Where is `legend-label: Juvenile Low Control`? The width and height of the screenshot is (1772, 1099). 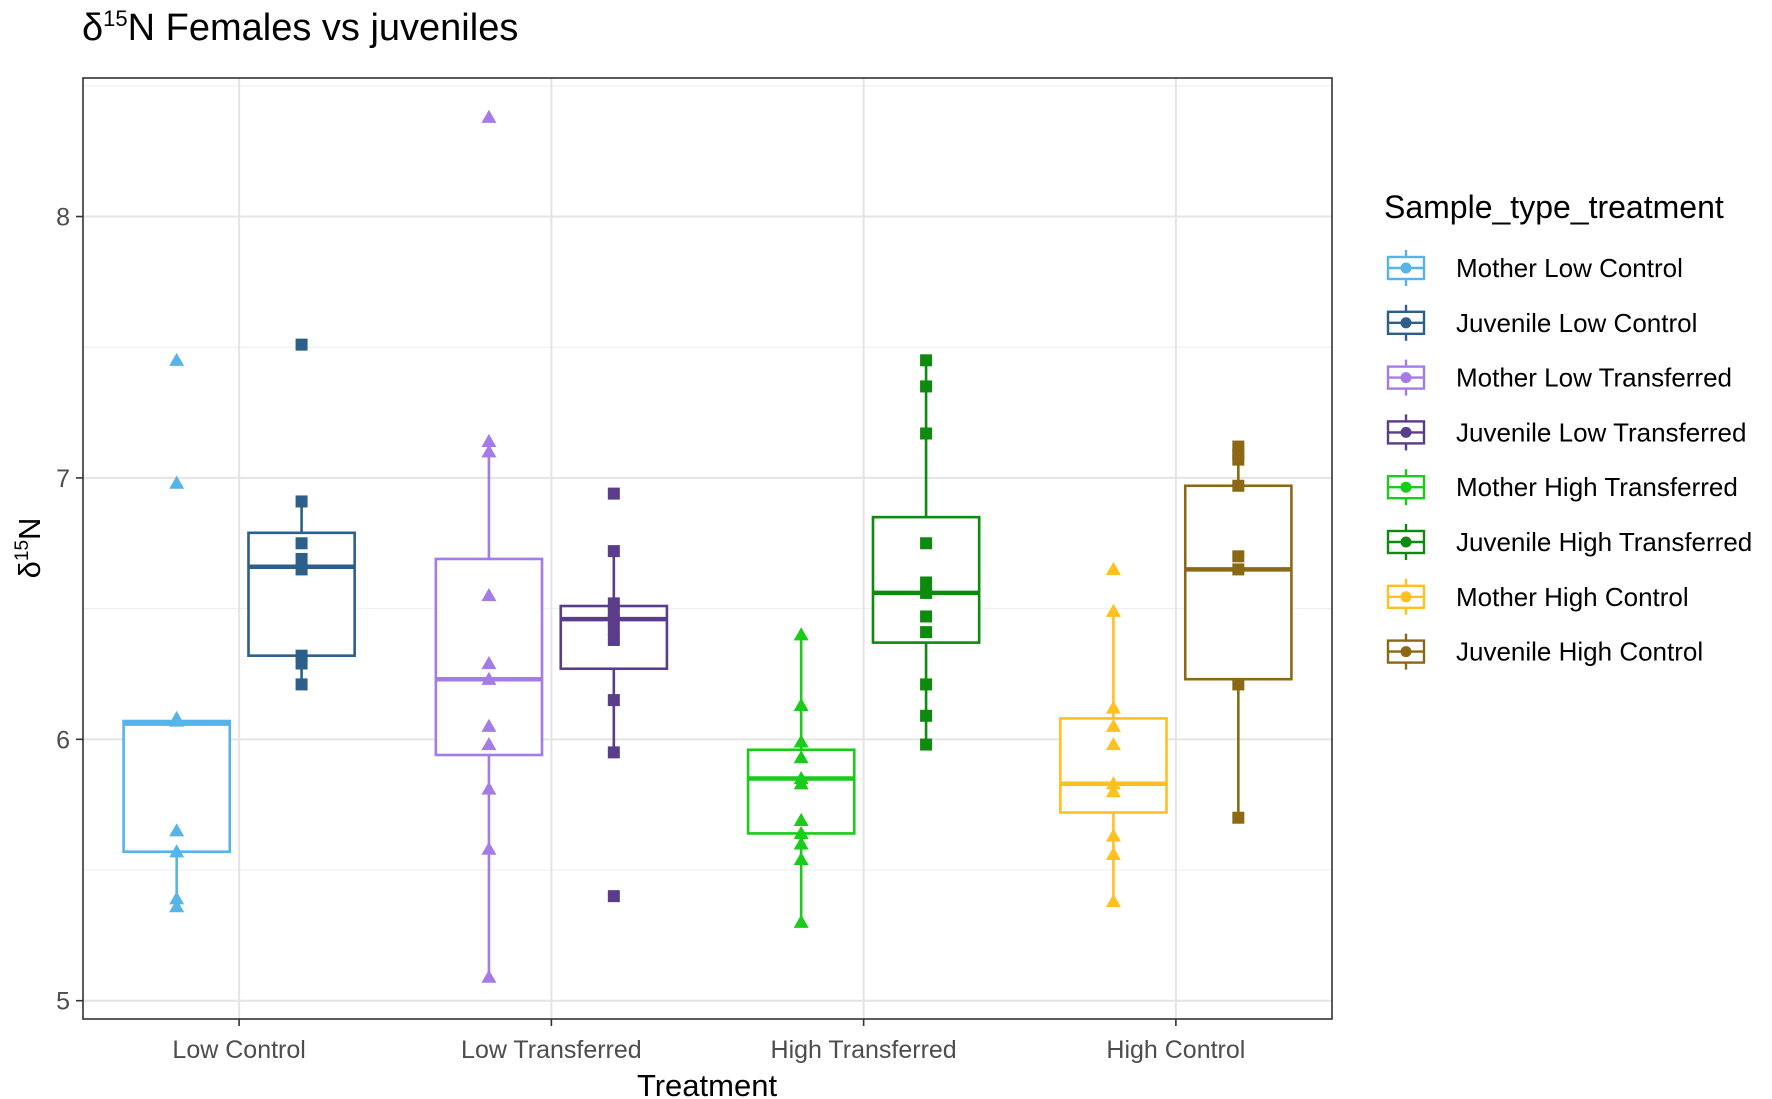
legend-label: Juvenile Low Control is located at coordinates (1576, 323).